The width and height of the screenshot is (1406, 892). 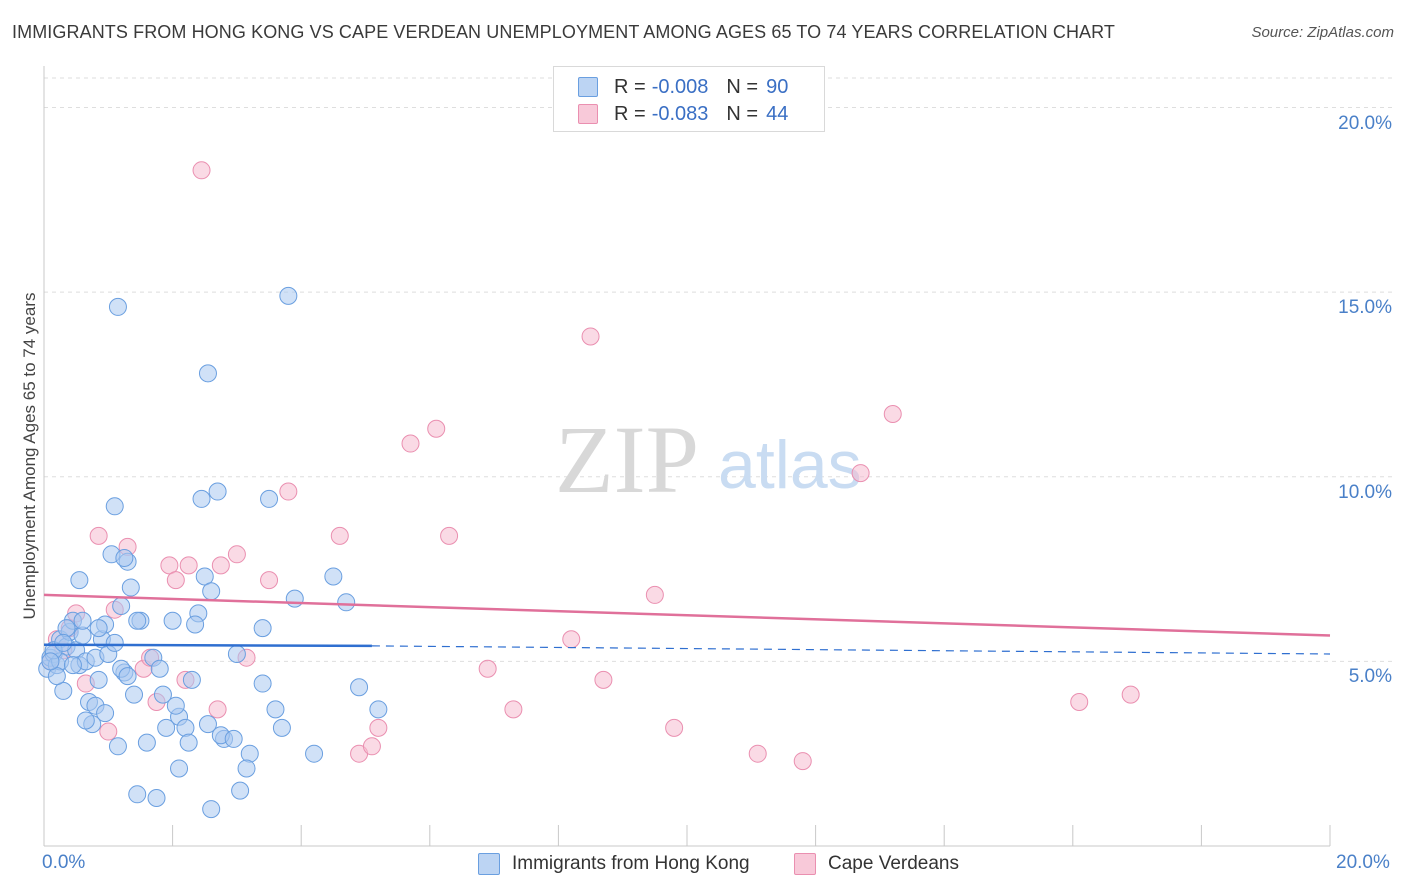 I want to click on r-value: -0.008, so click(x=680, y=86).